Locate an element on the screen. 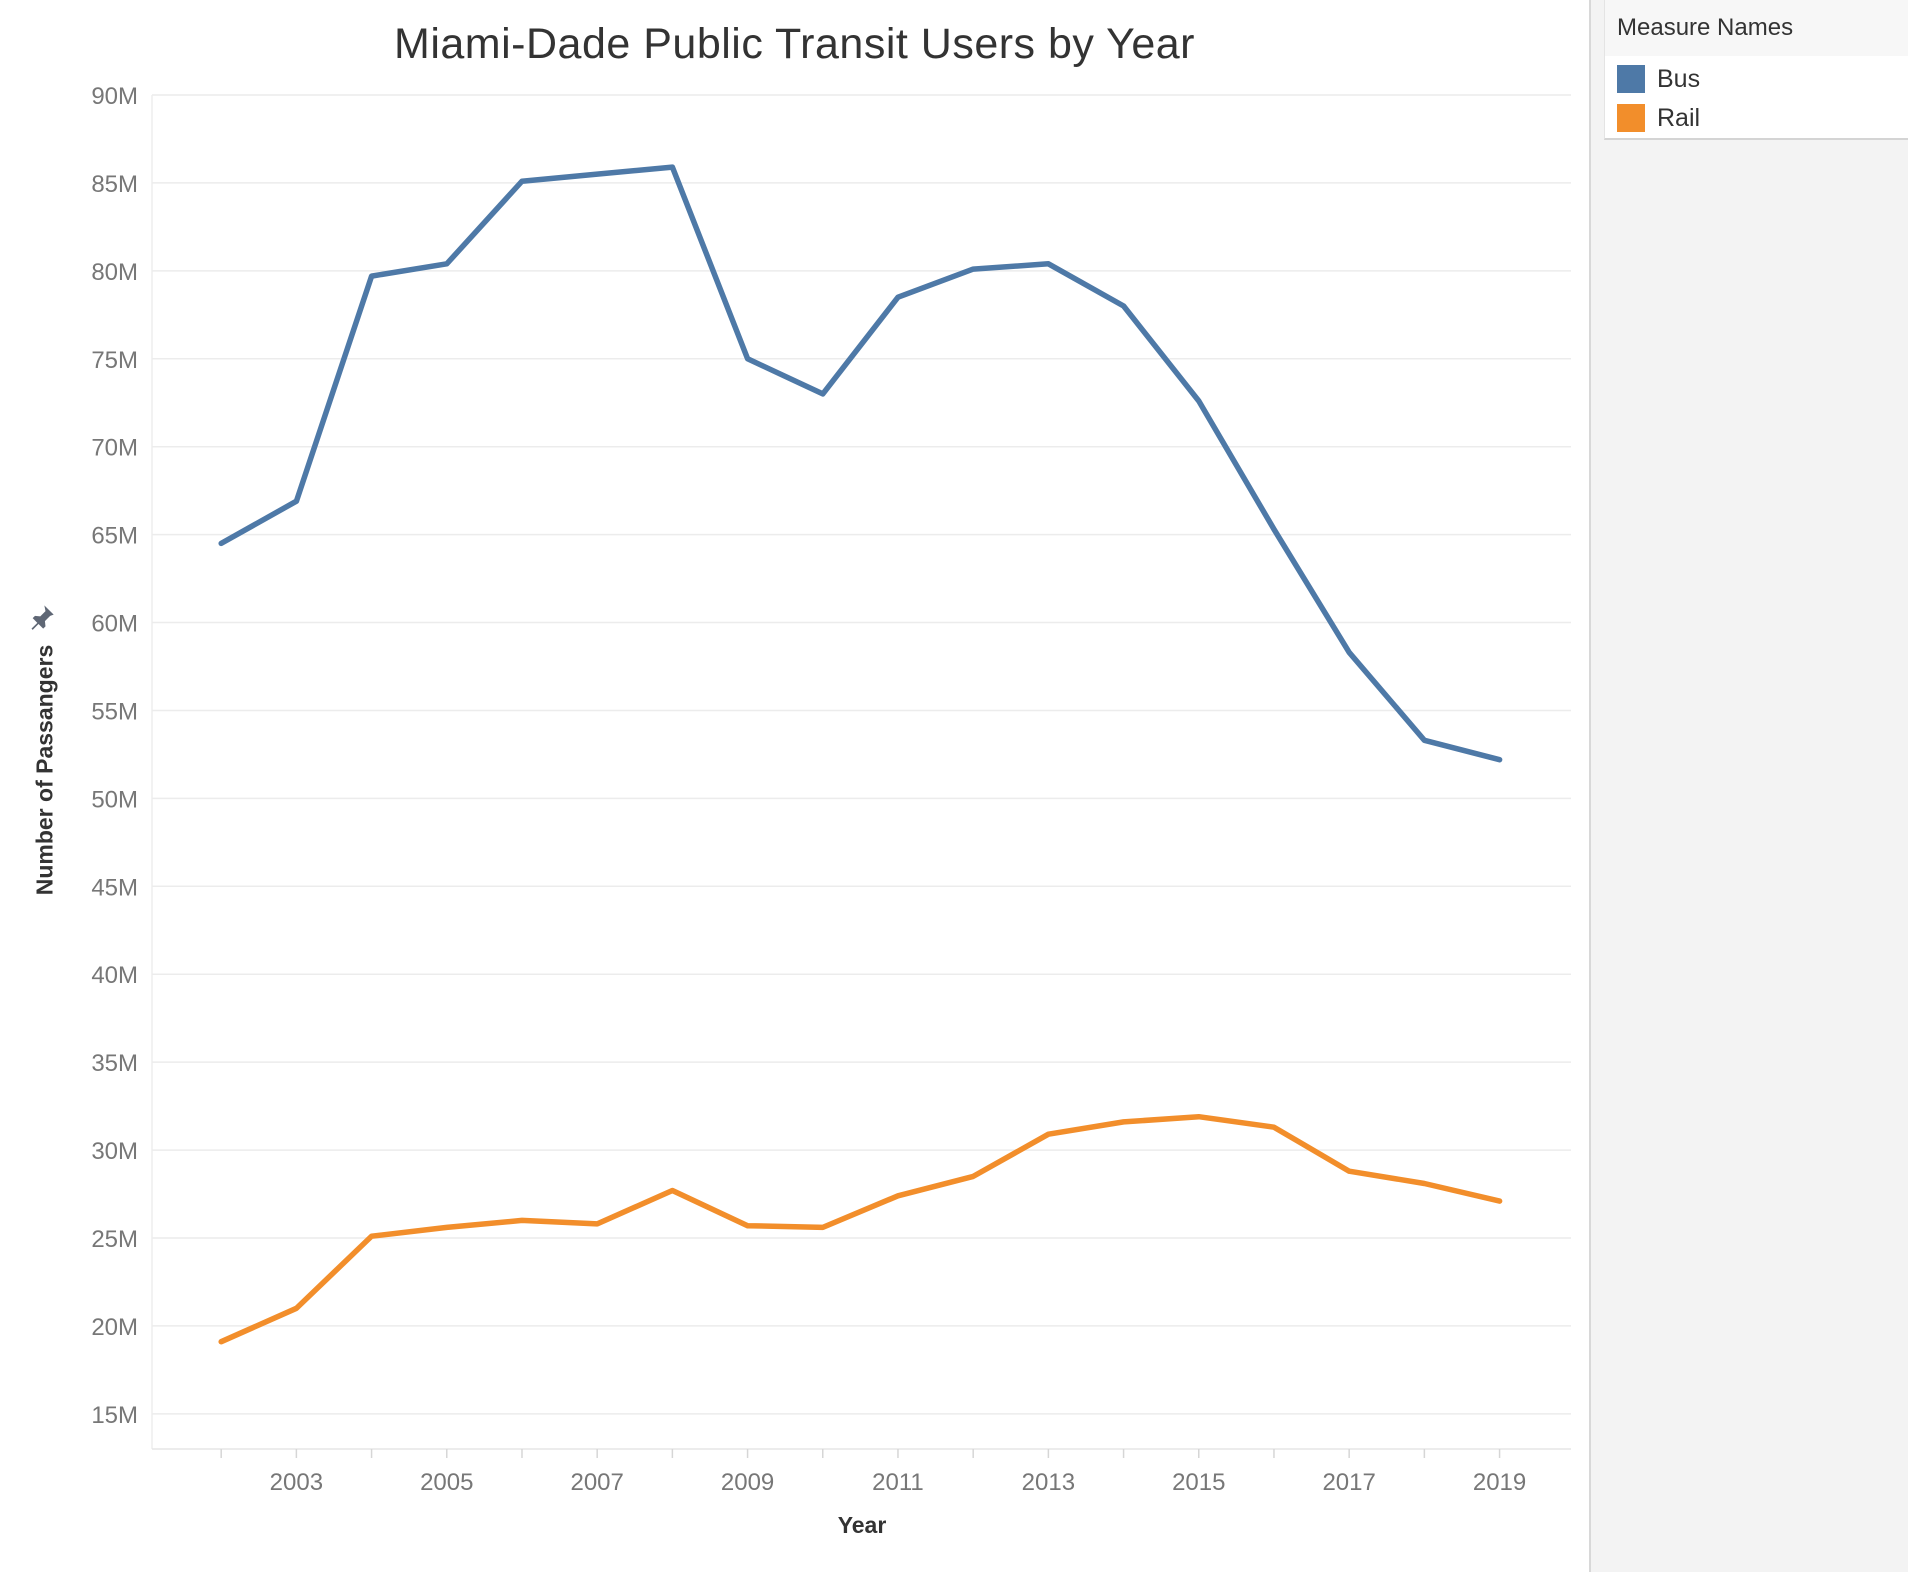 Image resolution: width=1908 pixels, height=1572 pixels. legend-item-rail: Rail is located at coordinates (1658, 118).